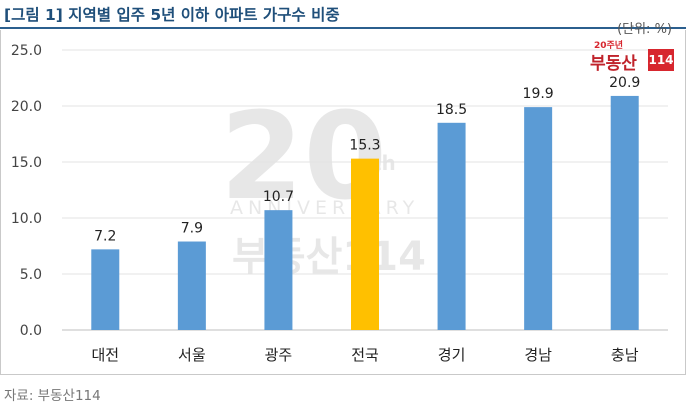 The width and height of the screenshot is (686, 408). I want to click on chart-title: [그림 1] 지역별 입주 5년 이하 아파트 가구수 비중, so click(172, 15).